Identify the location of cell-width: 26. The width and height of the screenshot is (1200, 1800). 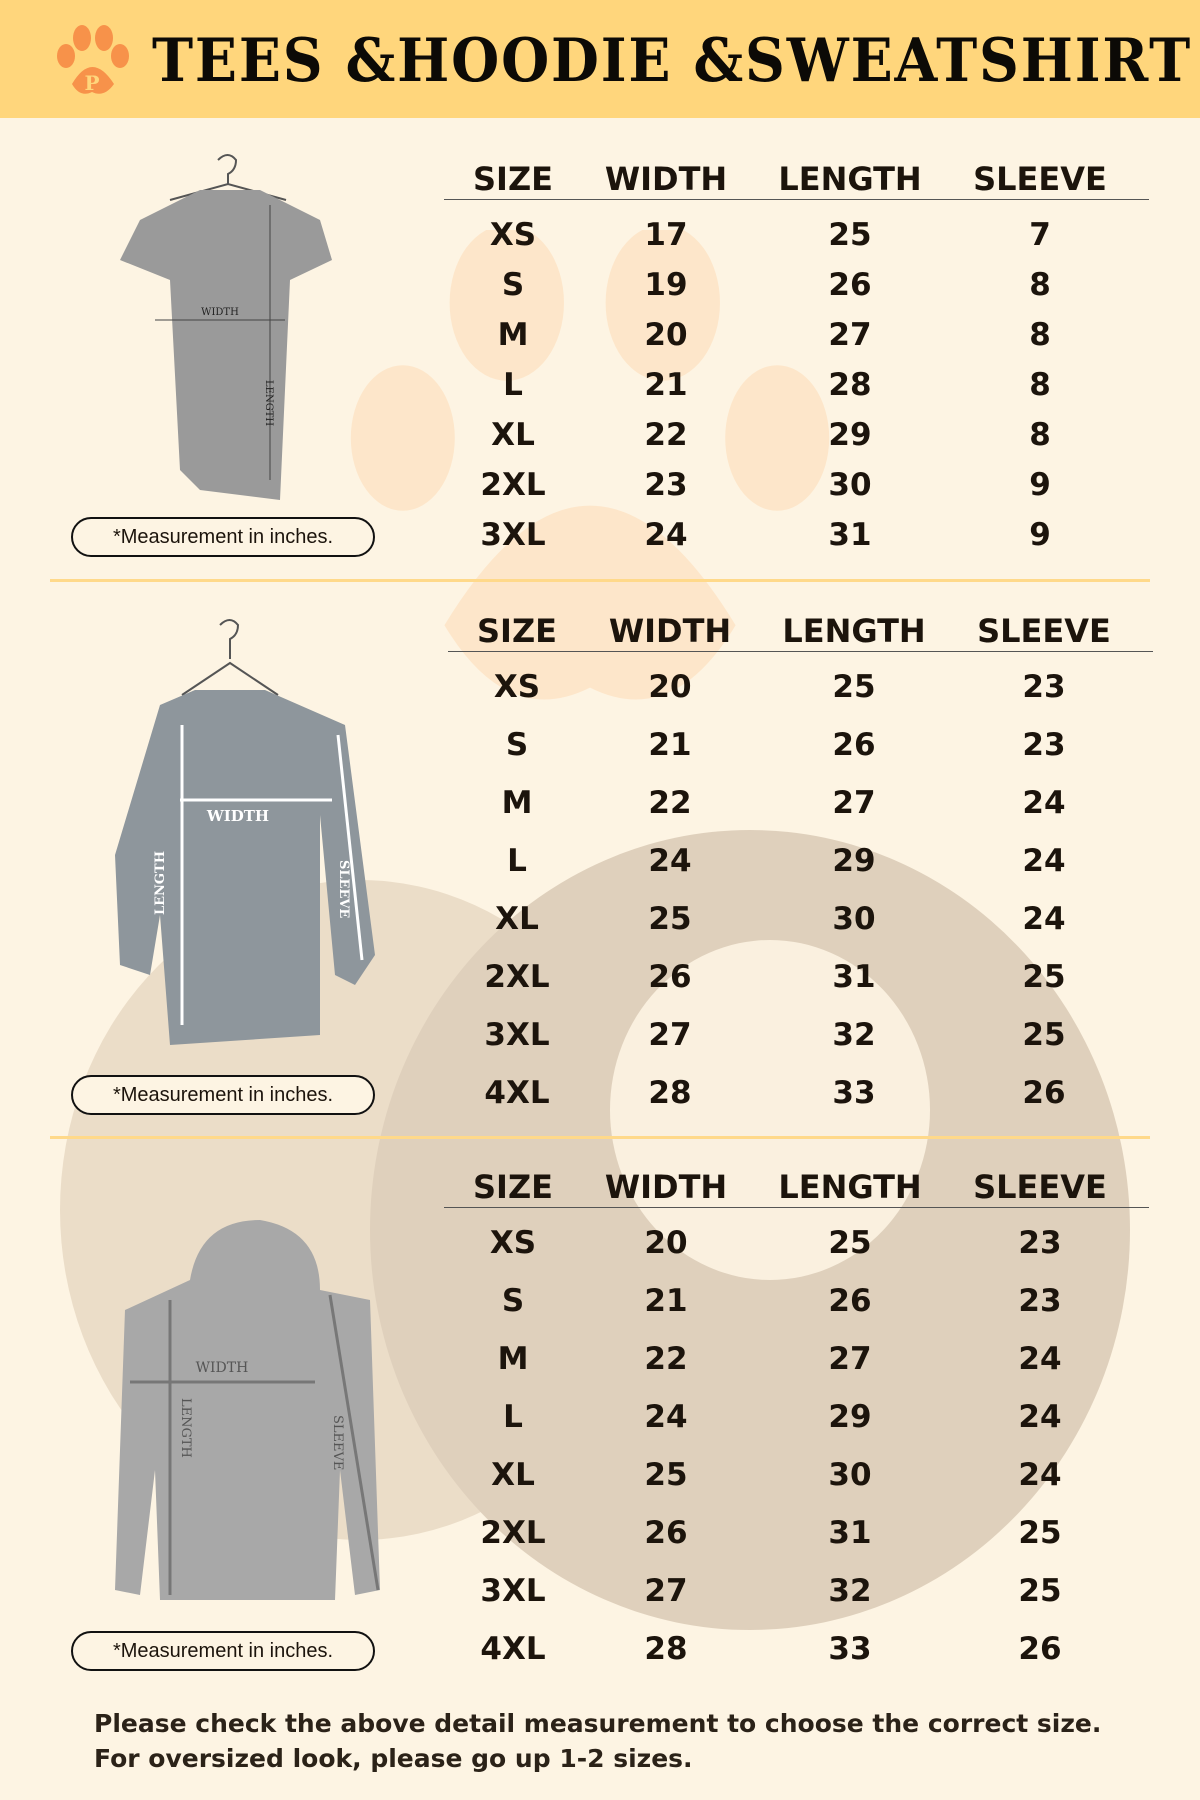
(670, 977).